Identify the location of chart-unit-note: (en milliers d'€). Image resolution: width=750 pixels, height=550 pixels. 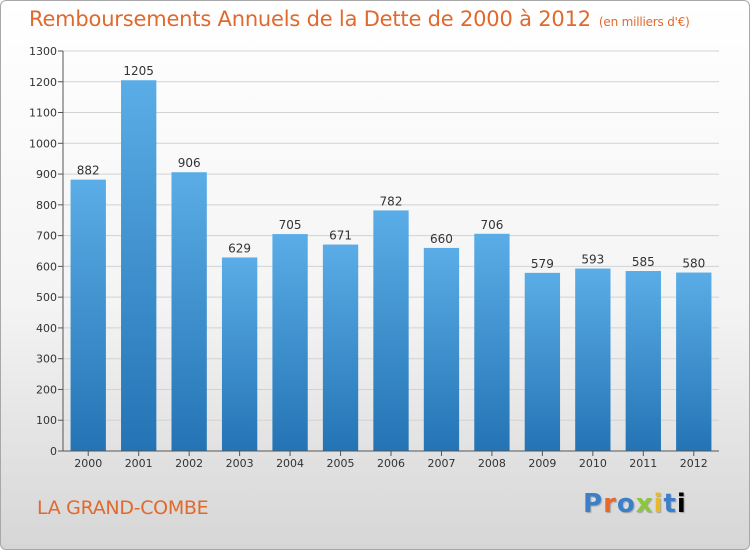
(644, 22).